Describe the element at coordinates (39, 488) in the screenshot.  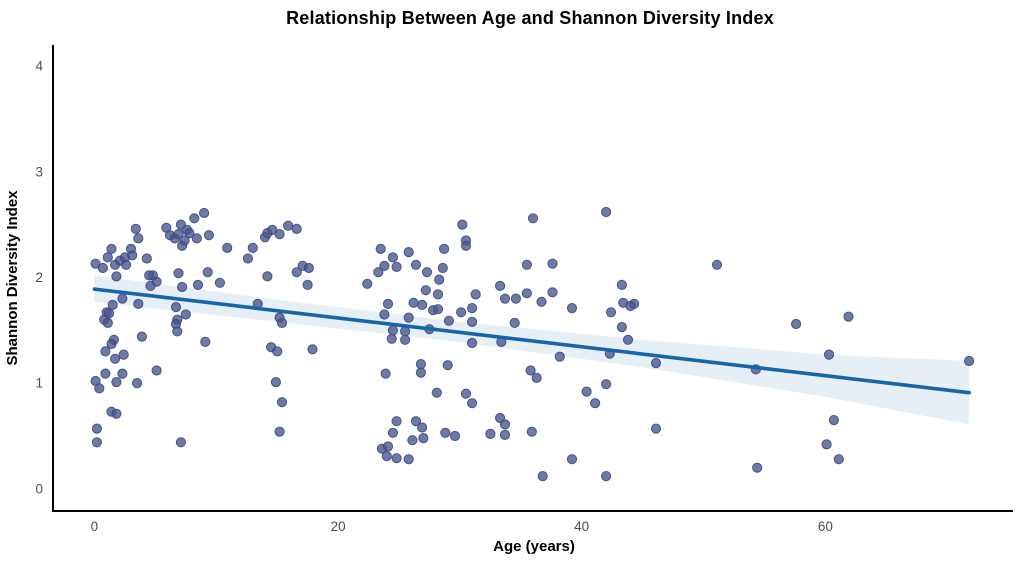
I see `y-tick-label: 0` at that location.